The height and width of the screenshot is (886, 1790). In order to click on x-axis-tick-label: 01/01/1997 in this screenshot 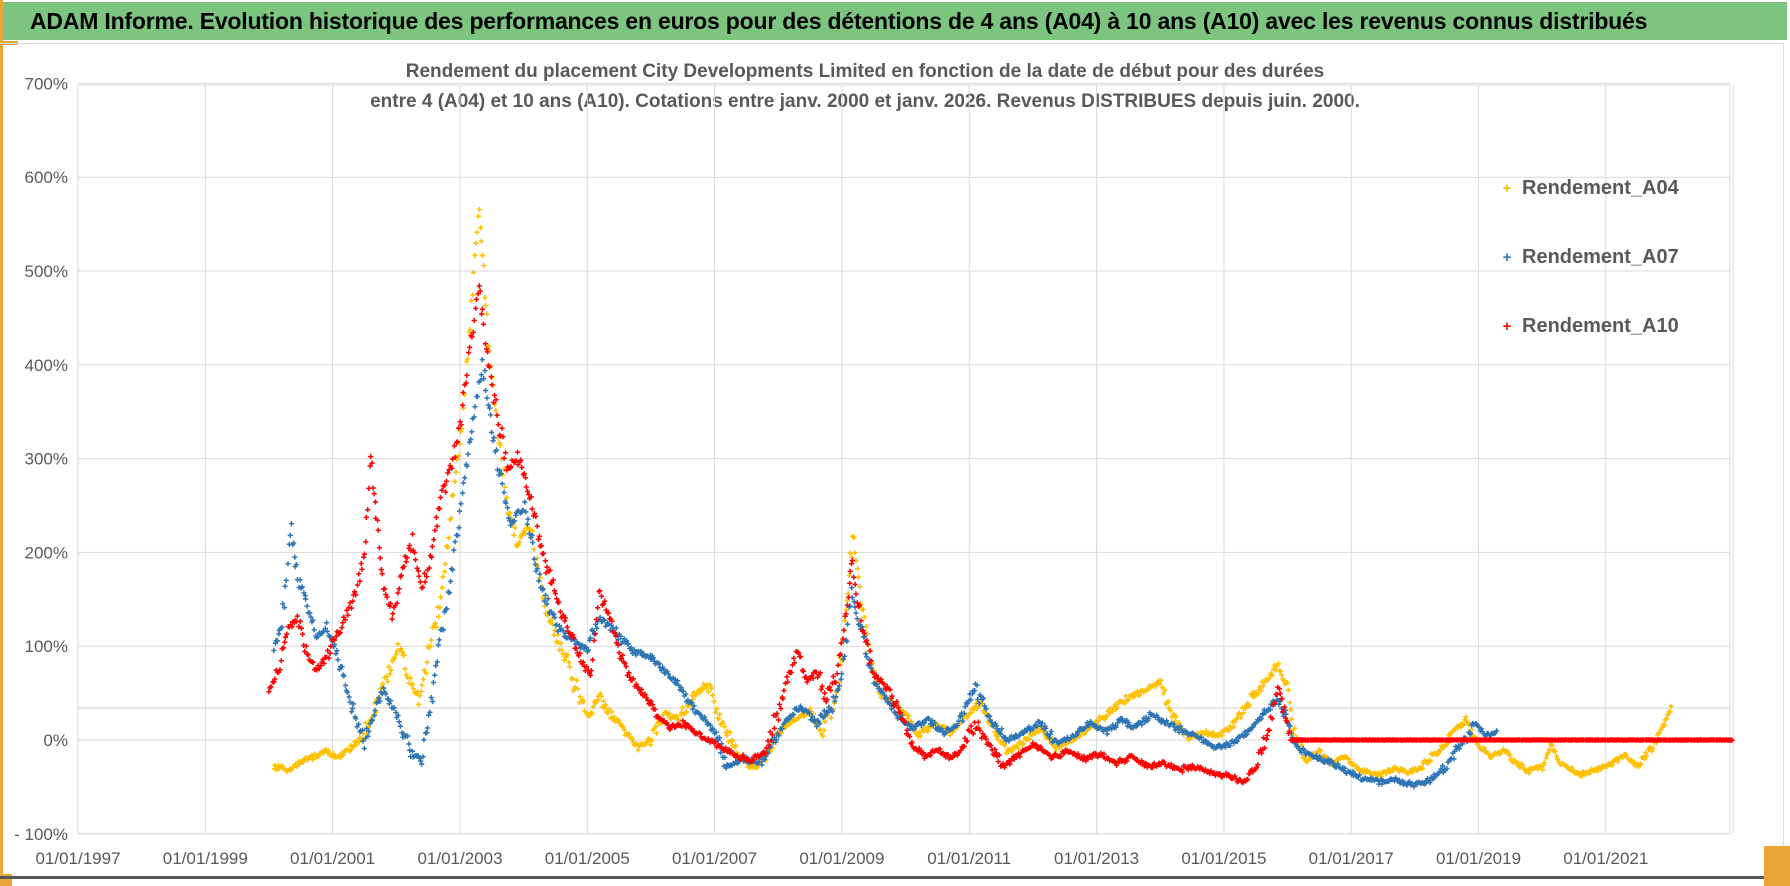, I will do `click(77, 858)`.